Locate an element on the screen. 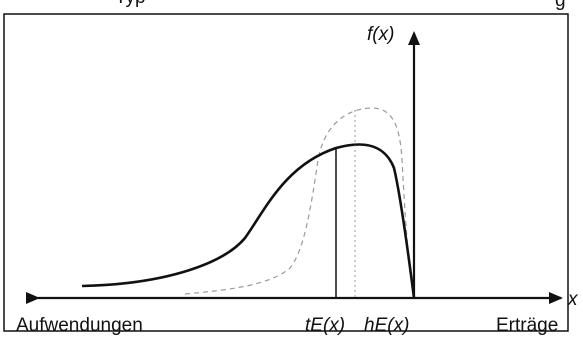 Image resolution: width=583 pixels, height=349 pixels. he-label: hE(x) is located at coordinates (386, 325).